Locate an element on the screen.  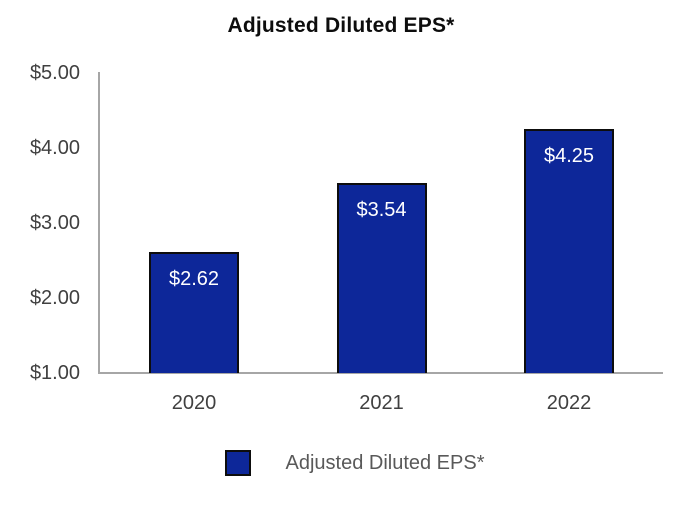
bar-2021: $3.54 is located at coordinates (381, 277).